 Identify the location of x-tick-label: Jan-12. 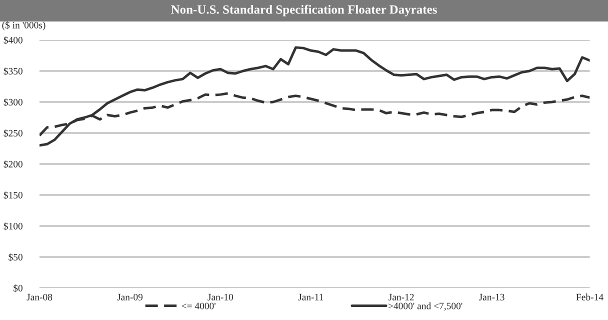
(401, 297).